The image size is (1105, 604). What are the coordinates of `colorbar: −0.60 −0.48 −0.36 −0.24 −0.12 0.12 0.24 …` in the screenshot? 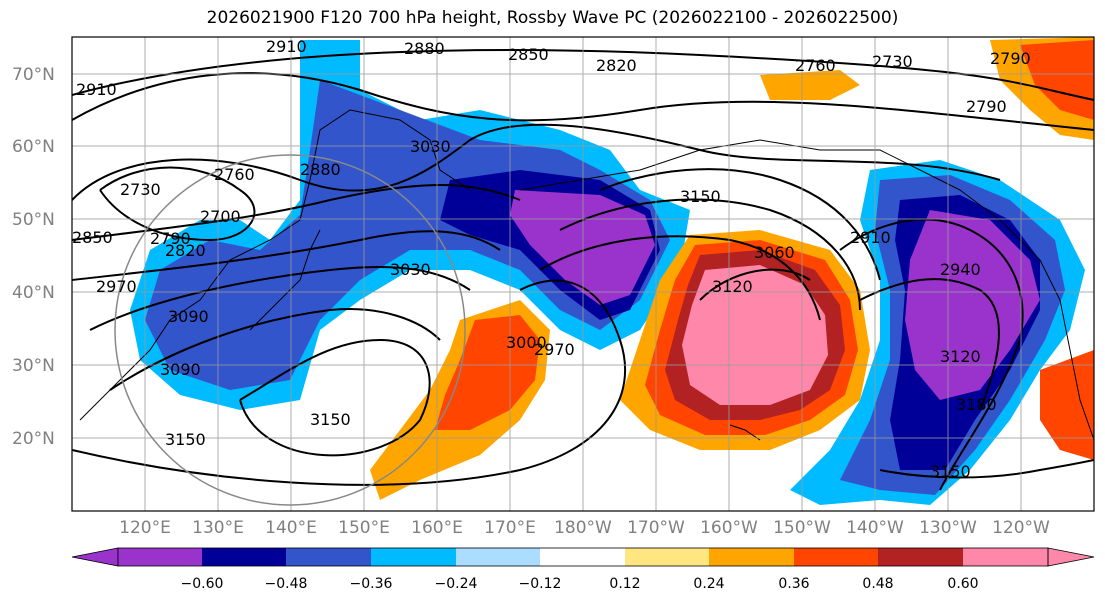 It's located at (583, 569).